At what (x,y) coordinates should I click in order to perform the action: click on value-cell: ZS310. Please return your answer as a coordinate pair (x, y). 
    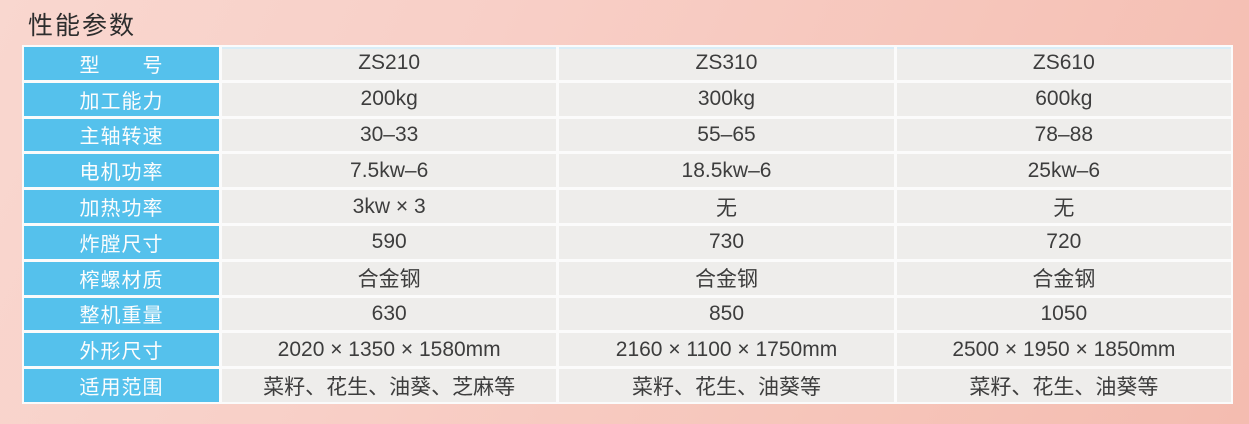
    Looking at the image, I should click on (726, 63).